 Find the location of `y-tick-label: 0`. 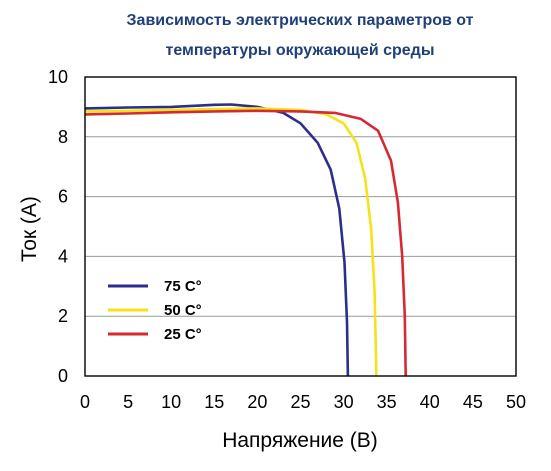

y-tick-label: 0 is located at coordinates (63, 376).